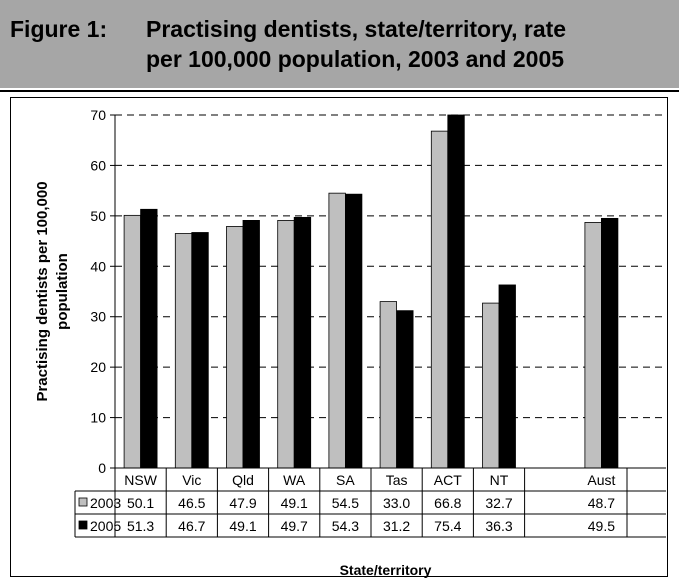  Describe the element at coordinates (498, 503) in the screenshot. I see `data-label: 32.7` at that location.